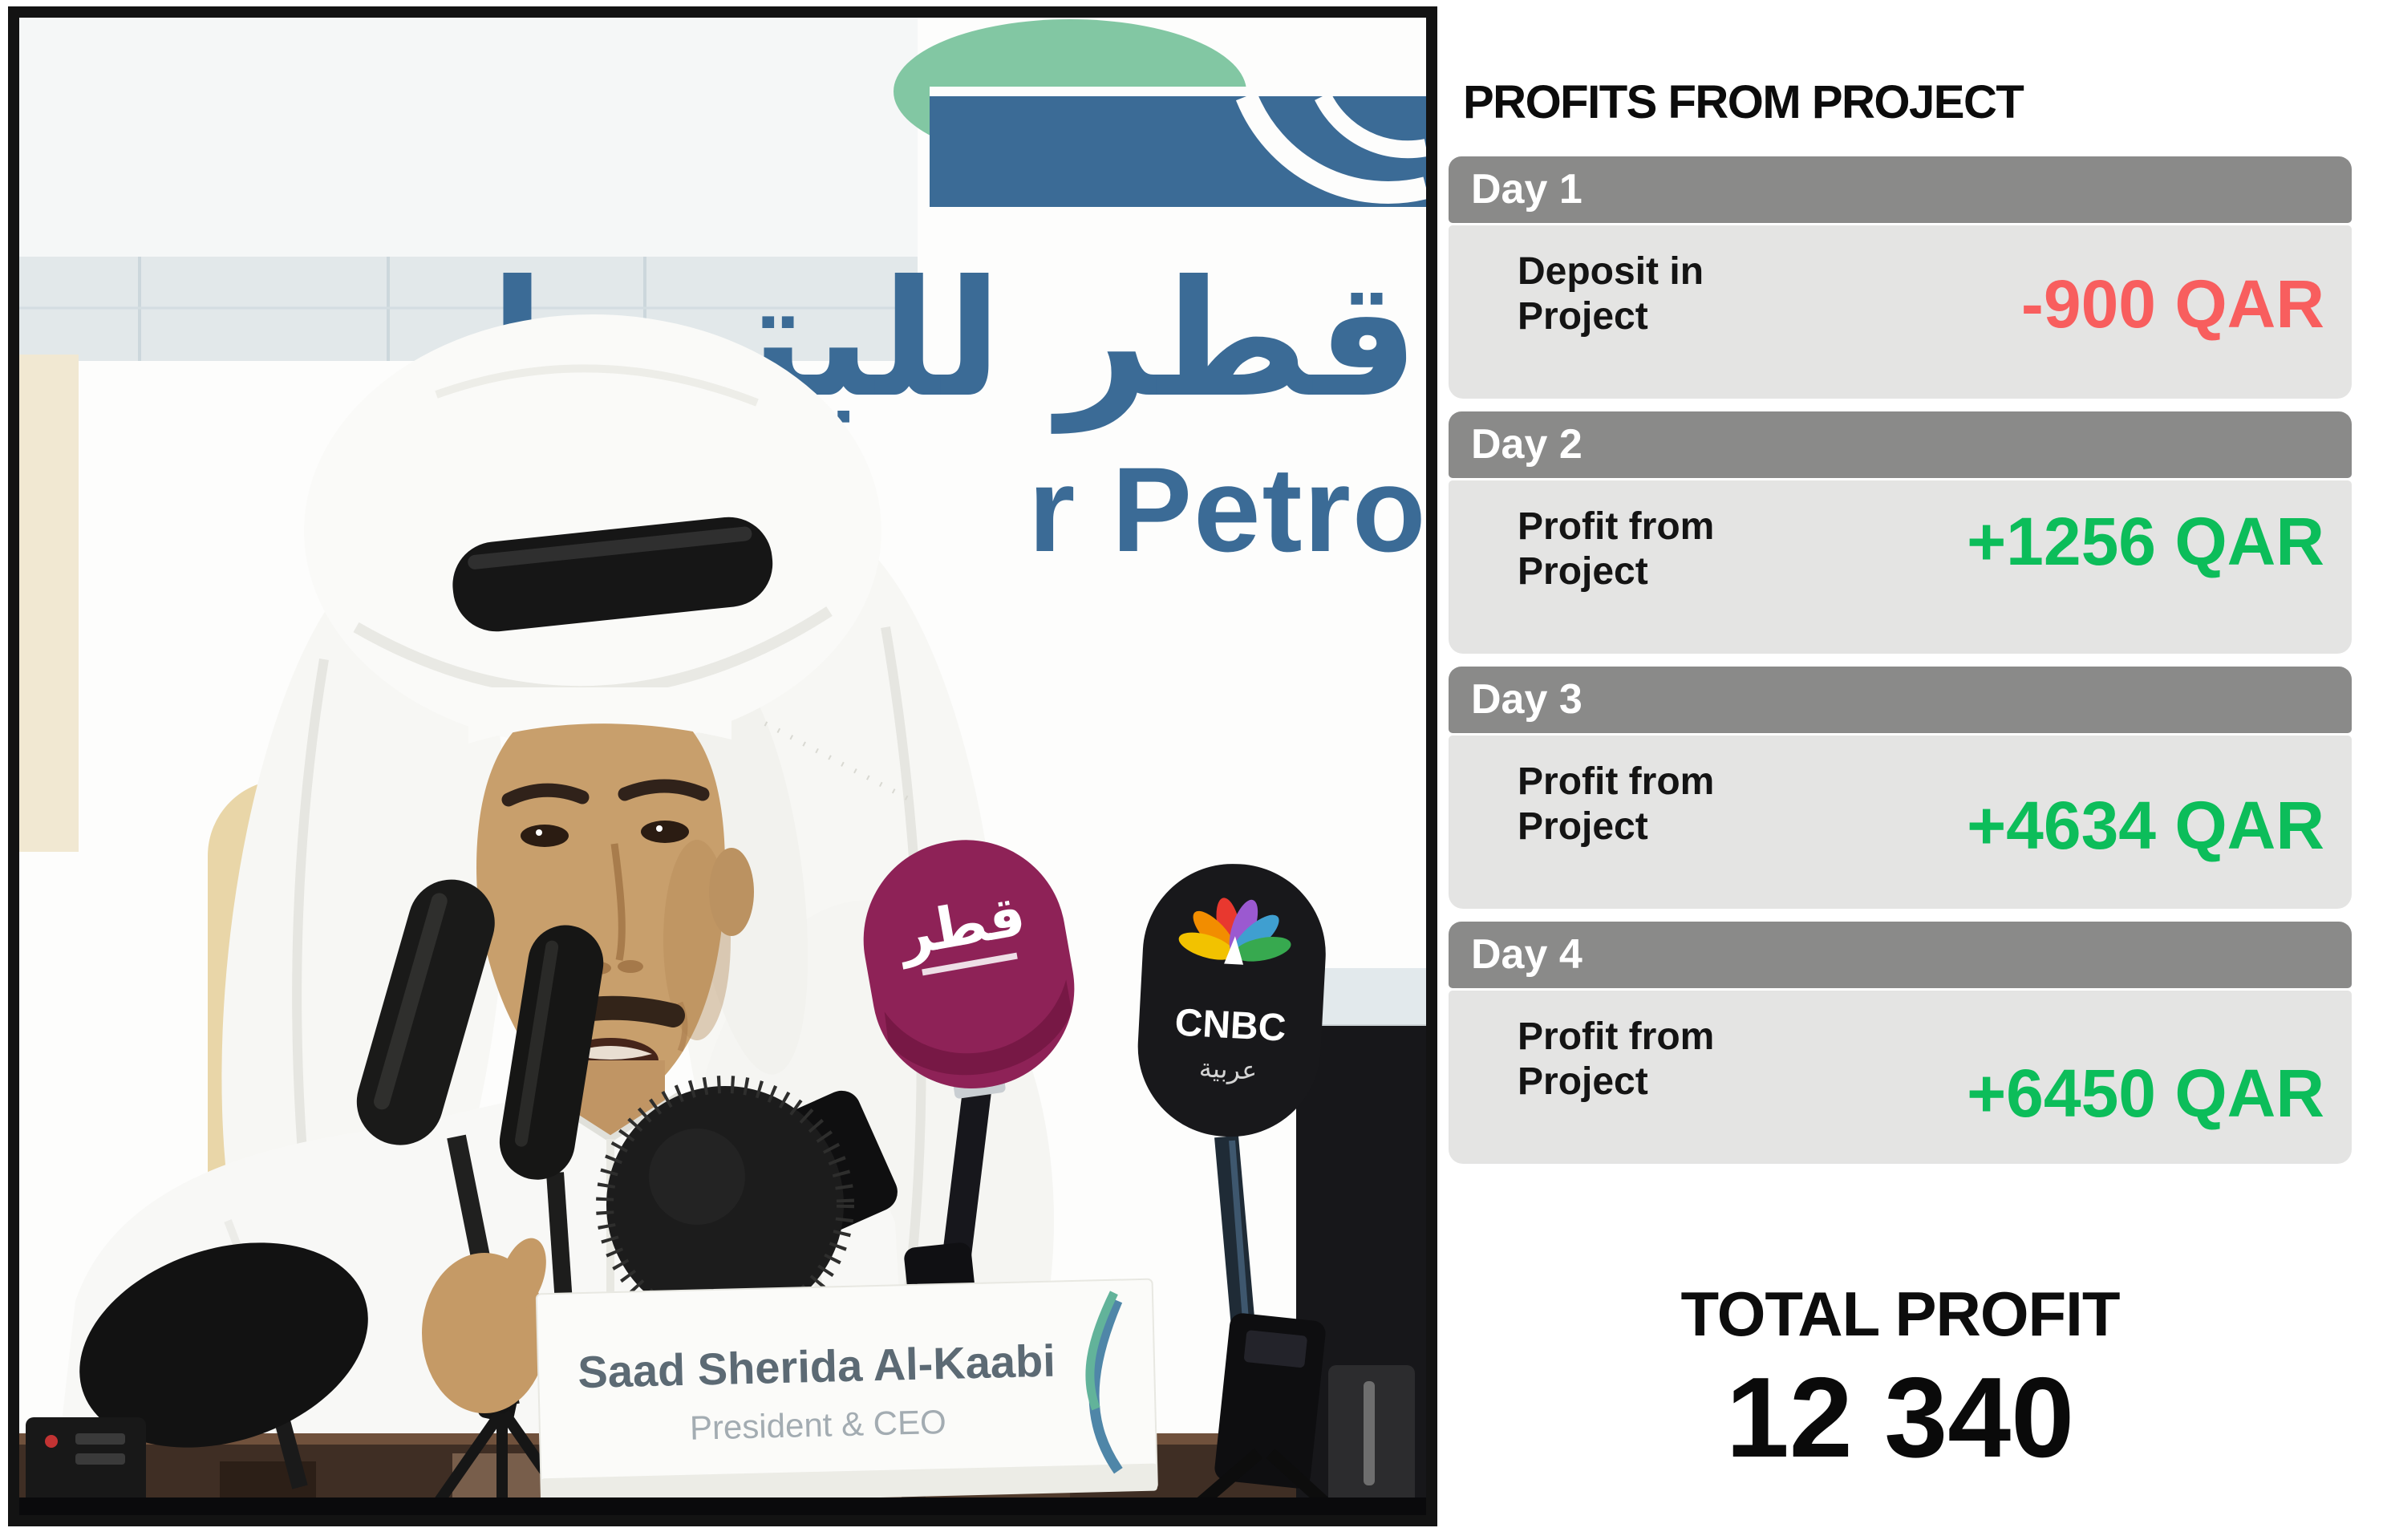 The width and height of the screenshot is (2391, 1540). Describe the element at coordinates (816, 1366) in the screenshot. I see `nameplate-name: Saad Sherida Al-Kaabi` at that location.